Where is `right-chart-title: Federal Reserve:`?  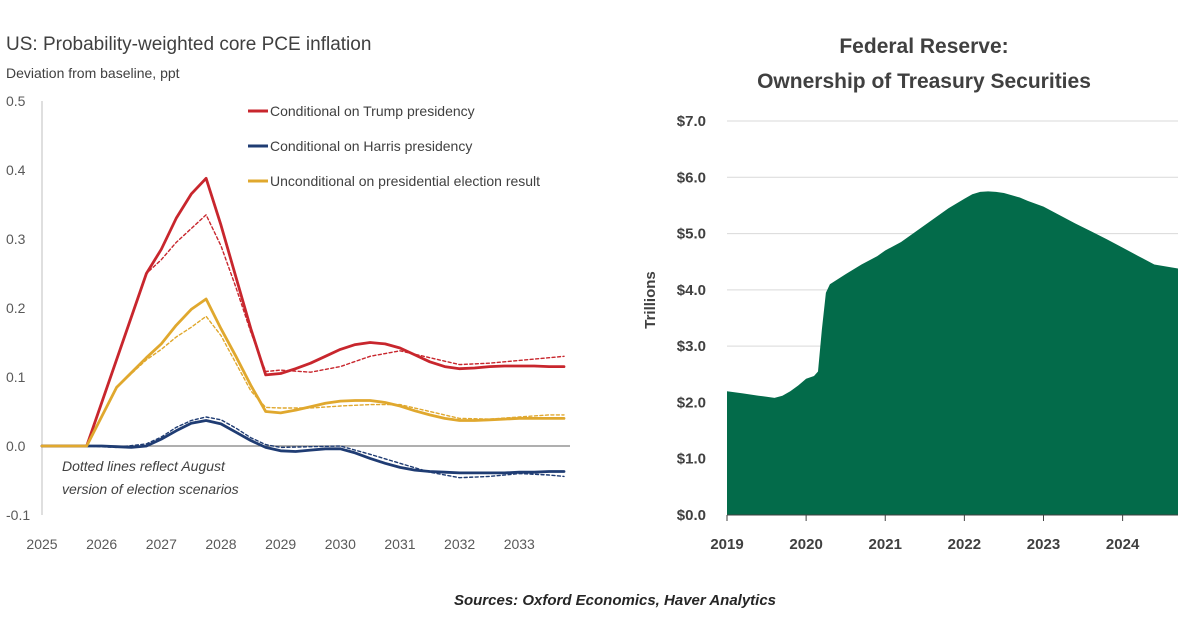 right-chart-title: Federal Reserve: is located at coordinates (923, 46).